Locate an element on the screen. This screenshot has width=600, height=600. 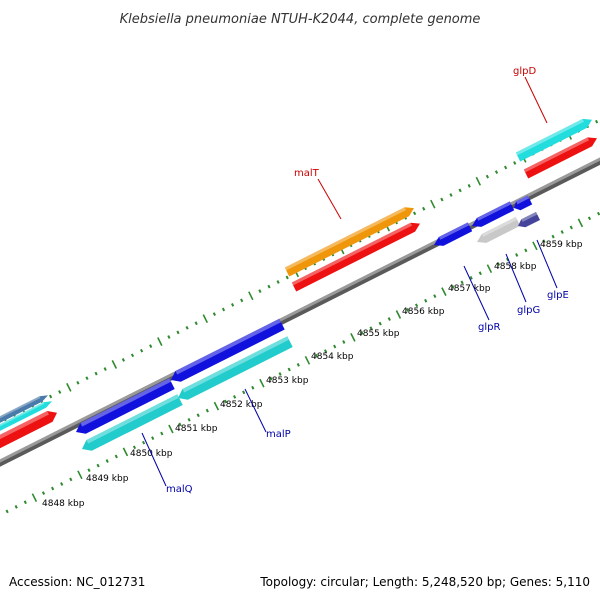
feature-malT is located at coordinates (349, 242).